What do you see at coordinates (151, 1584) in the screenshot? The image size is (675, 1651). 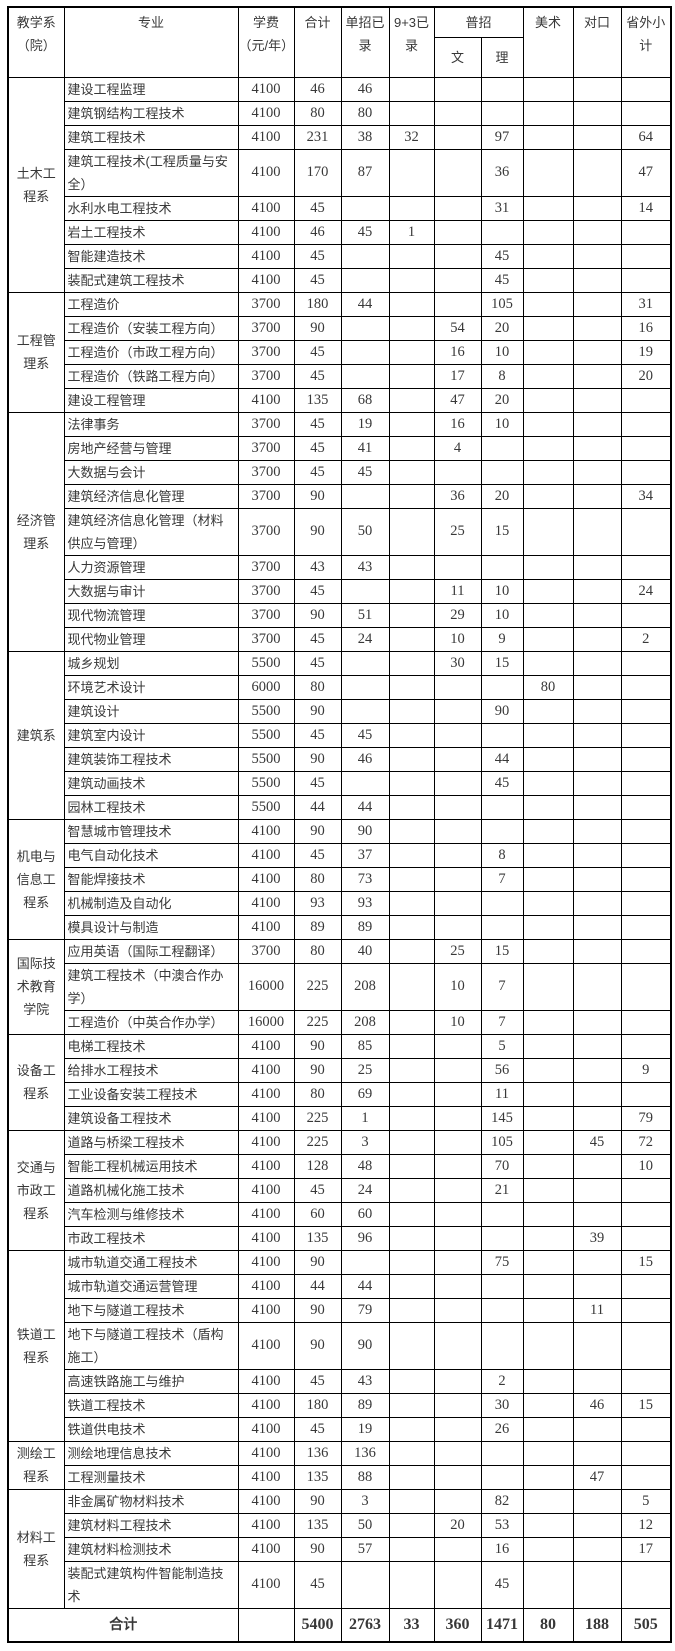 I see `major-cell: 装配式建筑构件智能制造技术` at bounding box center [151, 1584].